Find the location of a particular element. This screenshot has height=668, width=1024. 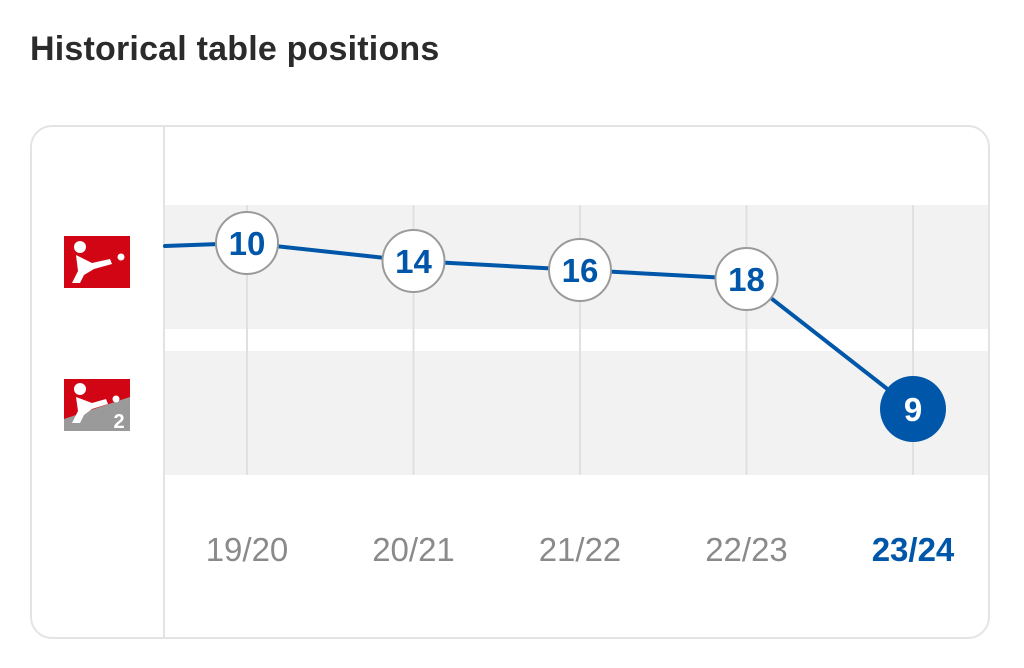

season-tick-label: 23/24 is located at coordinates (913, 549).